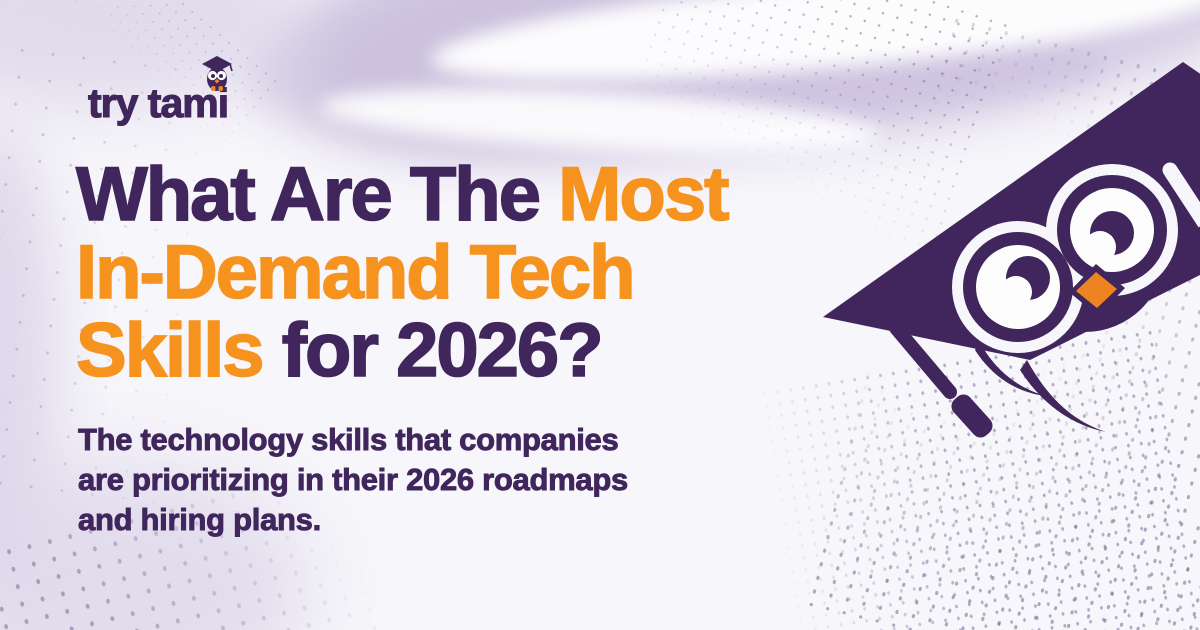  I want to click on subtitle-line-3: and hiring plans., so click(200, 520).